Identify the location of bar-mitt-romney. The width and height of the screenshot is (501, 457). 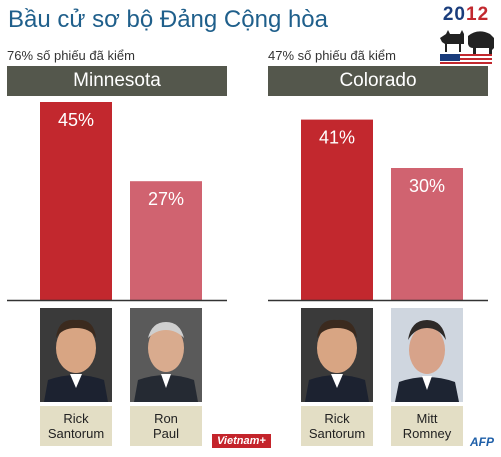
(427, 234).